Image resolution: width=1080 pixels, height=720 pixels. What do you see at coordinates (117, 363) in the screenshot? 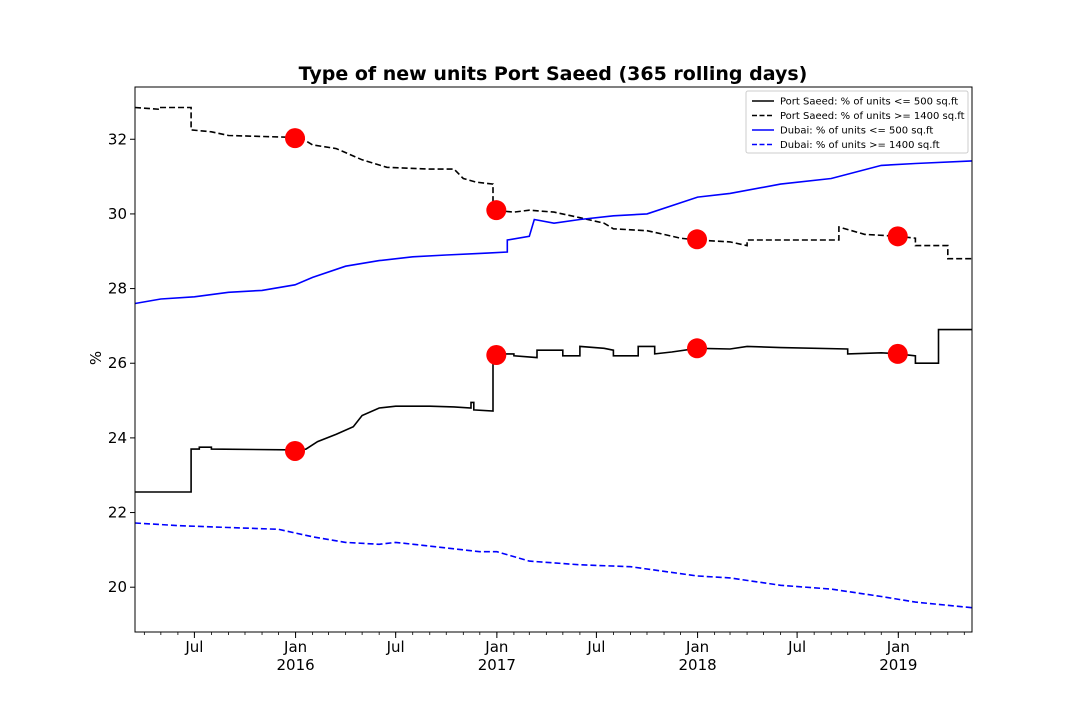
I see `y-tick-label: 26` at bounding box center [117, 363].